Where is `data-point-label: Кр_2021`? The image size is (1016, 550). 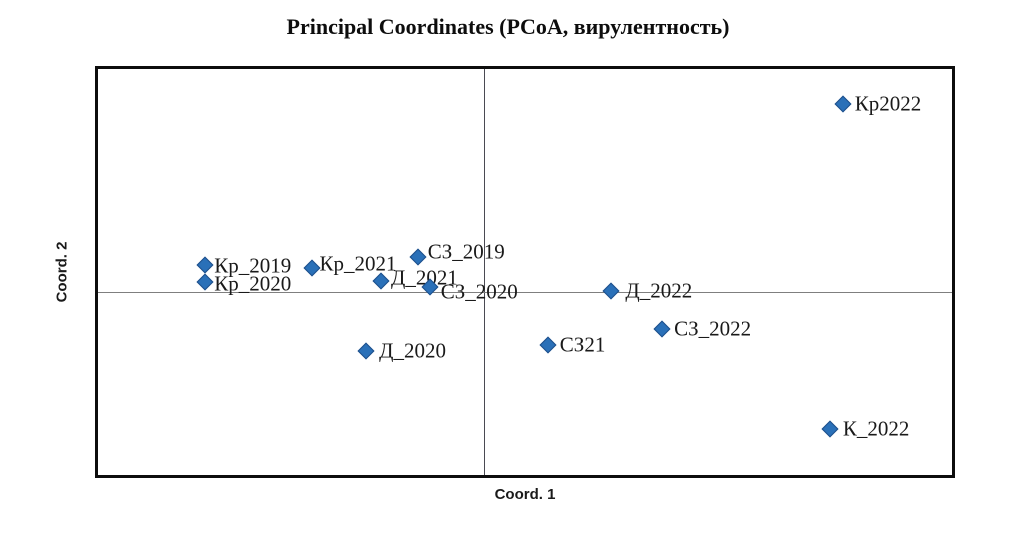
data-point-label: Кр_2021 is located at coordinates (358, 263).